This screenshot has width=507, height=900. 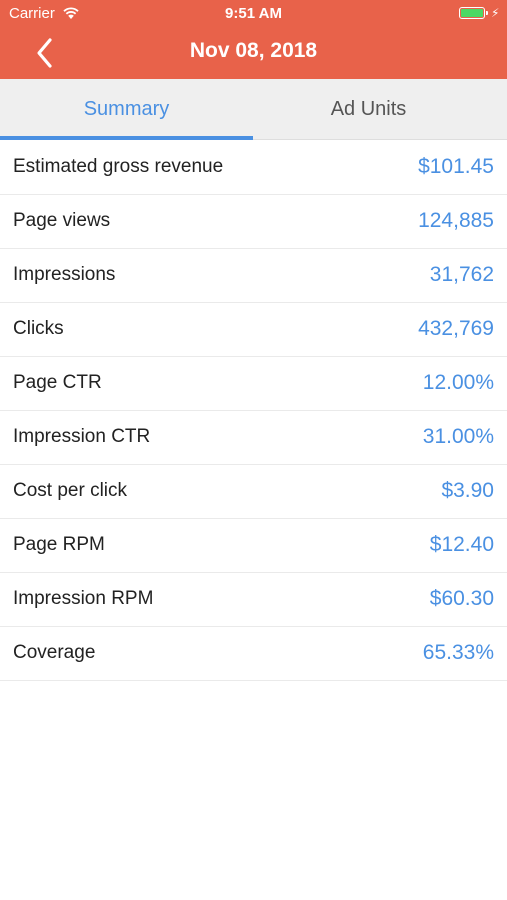 What do you see at coordinates (54, 652) in the screenshot?
I see `metric-label: Coverage` at bounding box center [54, 652].